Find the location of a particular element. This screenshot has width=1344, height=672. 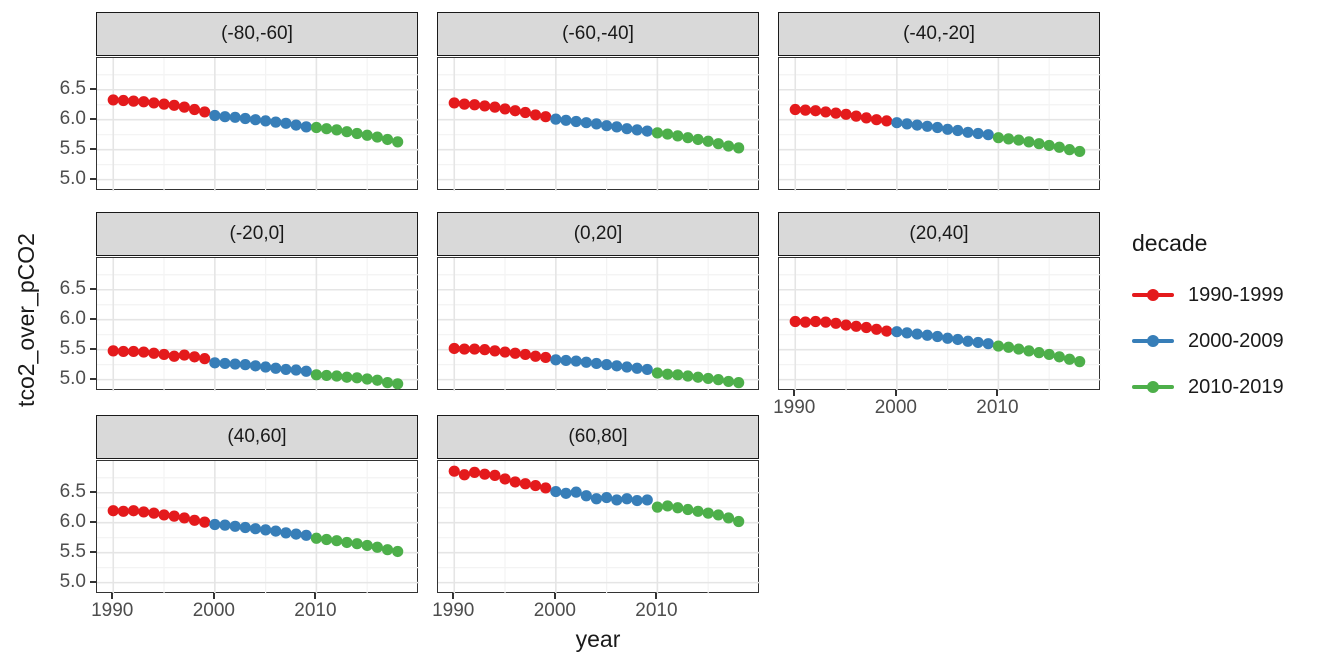

facet-strip-label: (-20,0] is located at coordinates (257, 234).